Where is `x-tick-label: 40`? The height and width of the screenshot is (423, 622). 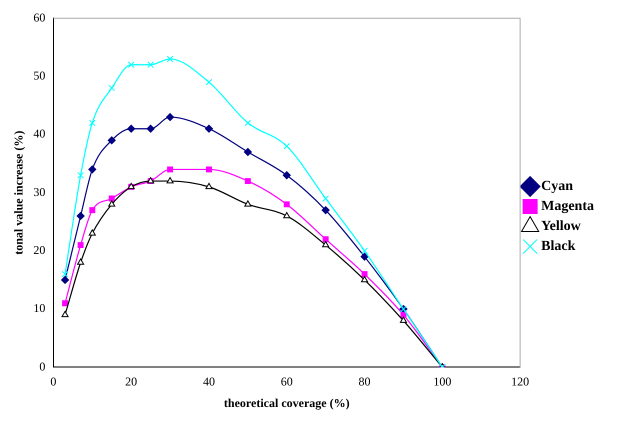 x-tick-label: 40 is located at coordinates (208, 381).